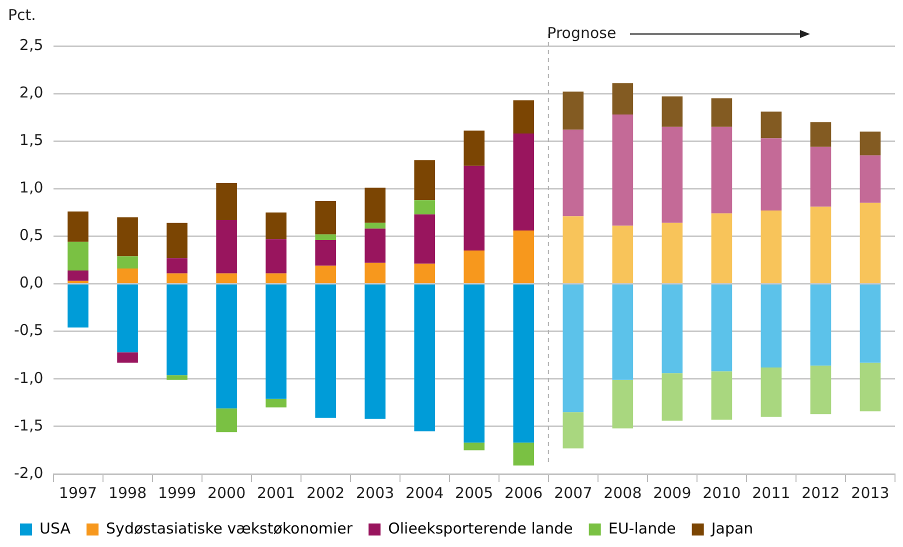  I want to click on x-tick-label: 2010, so click(721, 493).